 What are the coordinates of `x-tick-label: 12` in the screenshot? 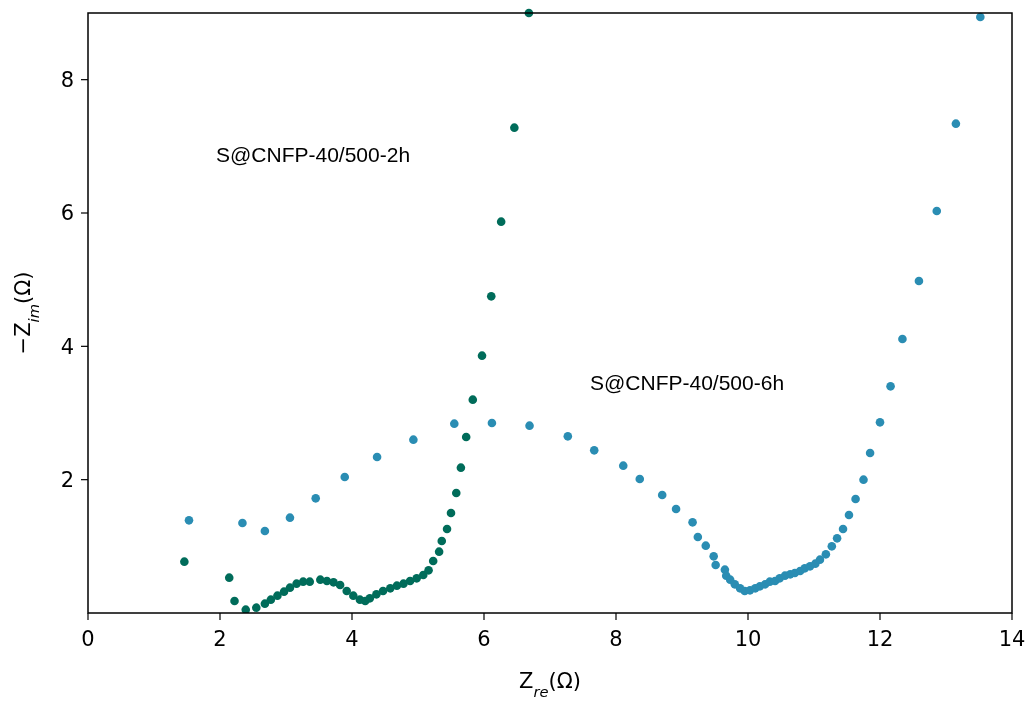 It's located at (880, 639).